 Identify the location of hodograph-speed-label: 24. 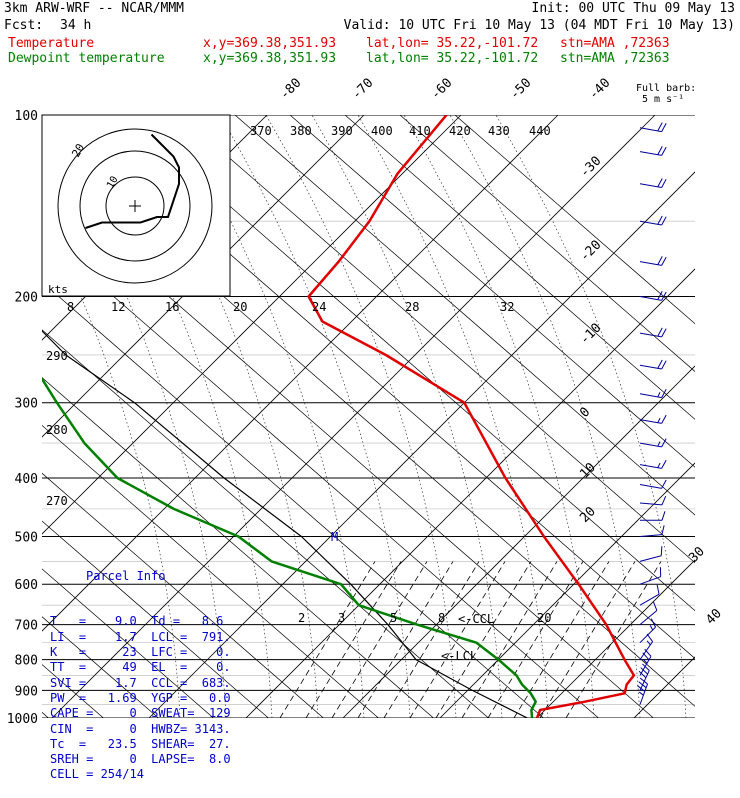
(319, 307).